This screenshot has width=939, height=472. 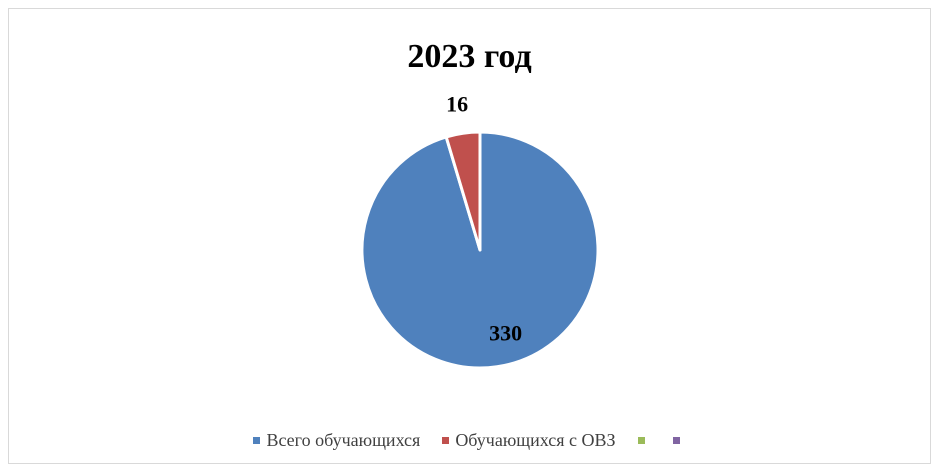 I want to click on legend-swatch-ovz, so click(x=446, y=440).